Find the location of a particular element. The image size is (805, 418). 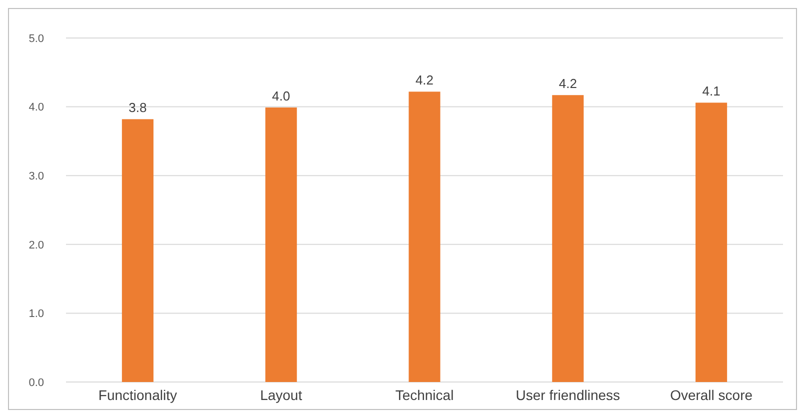

x-tick-label: User friendliness is located at coordinates (568, 395).